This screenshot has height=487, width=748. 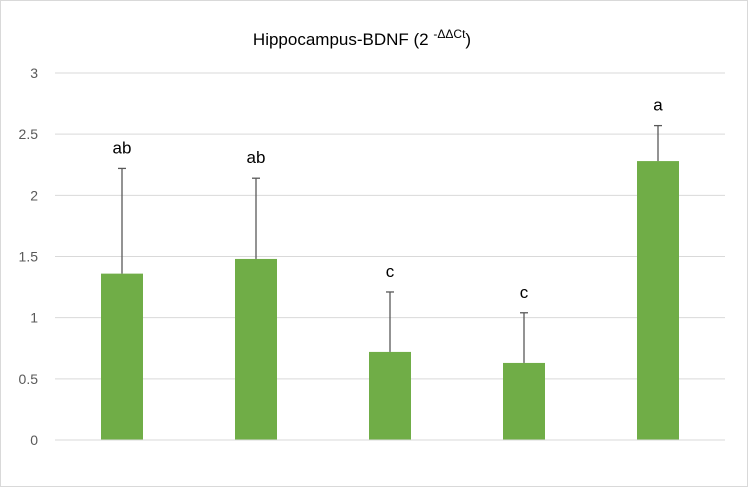 I want to click on y-tick-label: 1.5, so click(x=29, y=257).